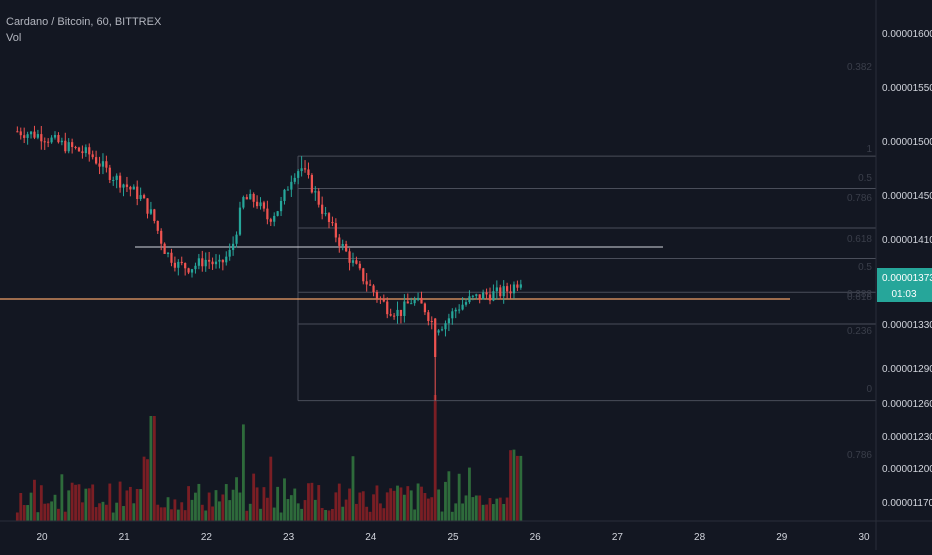 The width and height of the screenshot is (932, 555). What do you see at coordinates (395, 273) in the screenshot?
I see `horizontal-lines` at bounding box center [395, 273].